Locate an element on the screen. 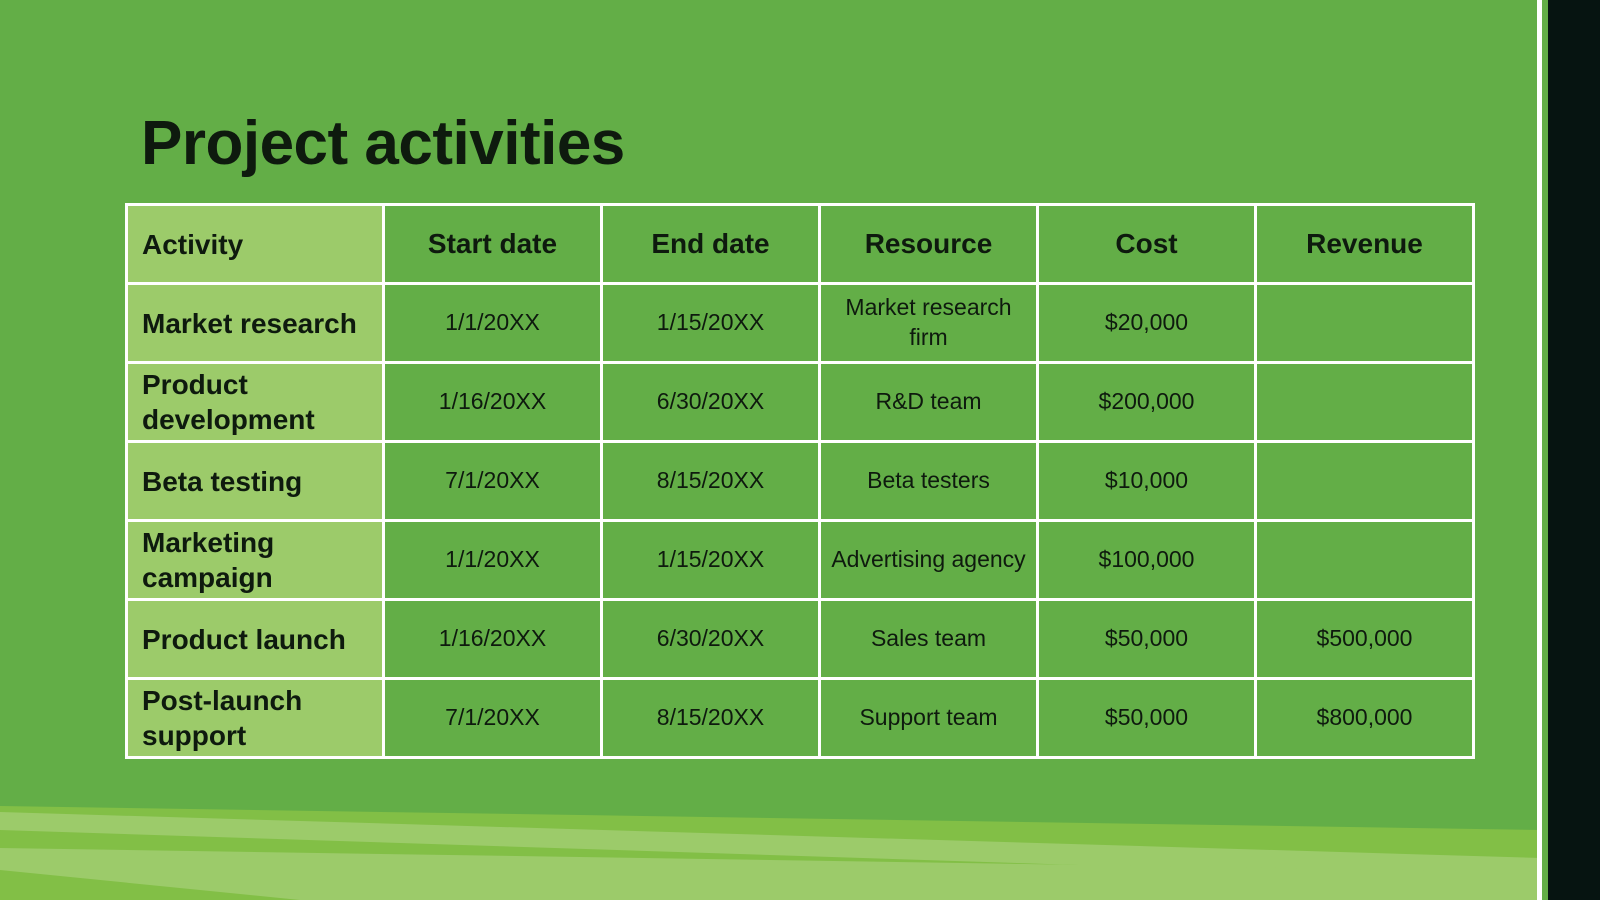 The width and height of the screenshot is (1600, 900). header-cell: Activity is located at coordinates (255, 244).